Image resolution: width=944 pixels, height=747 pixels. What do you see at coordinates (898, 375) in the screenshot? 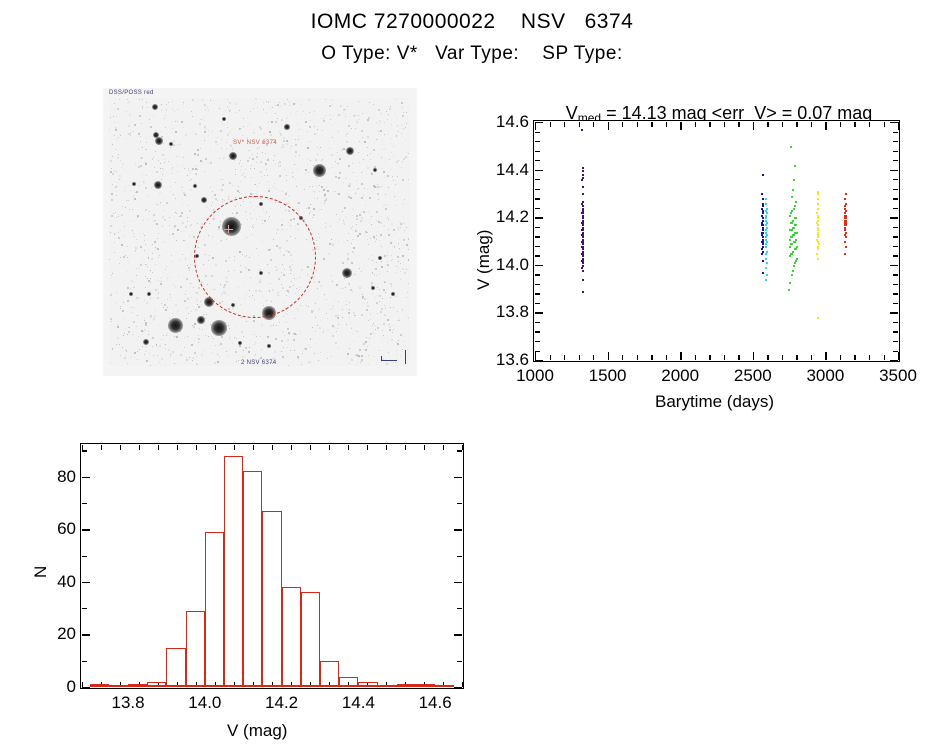
I see `x-tick-label: 3500` at bounding box center [898, 375].